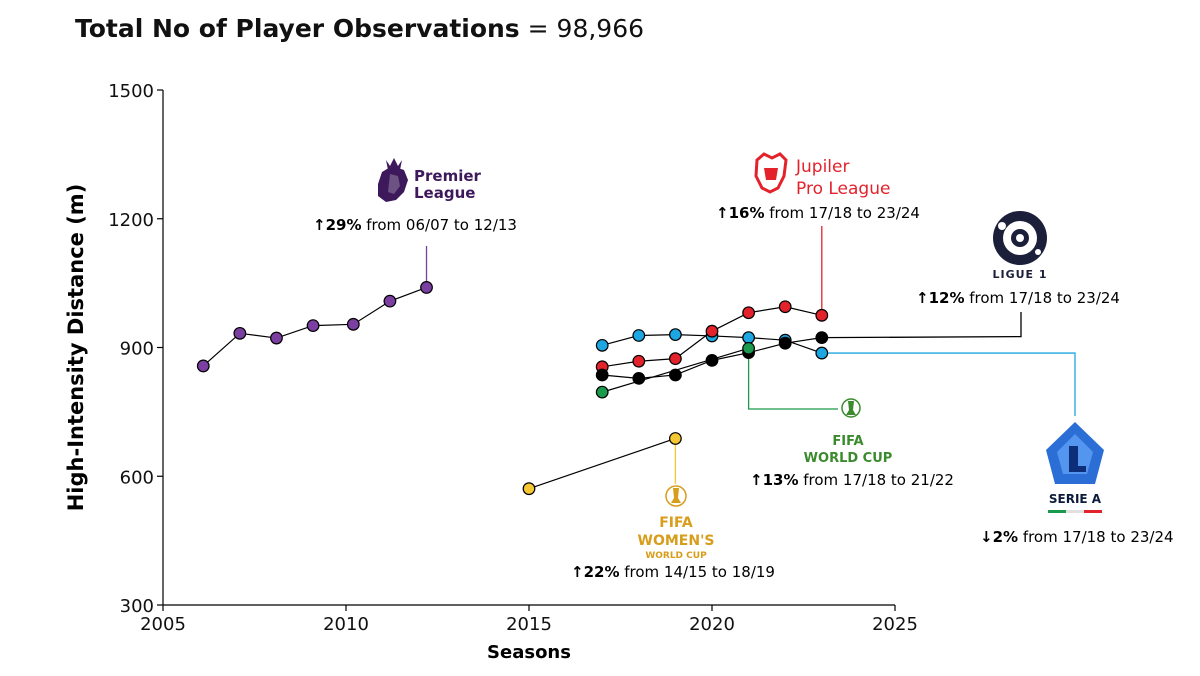  I want to click on annotation-ligue1: ↑12% from 17/18 to 23/24, so click(1018, 298).